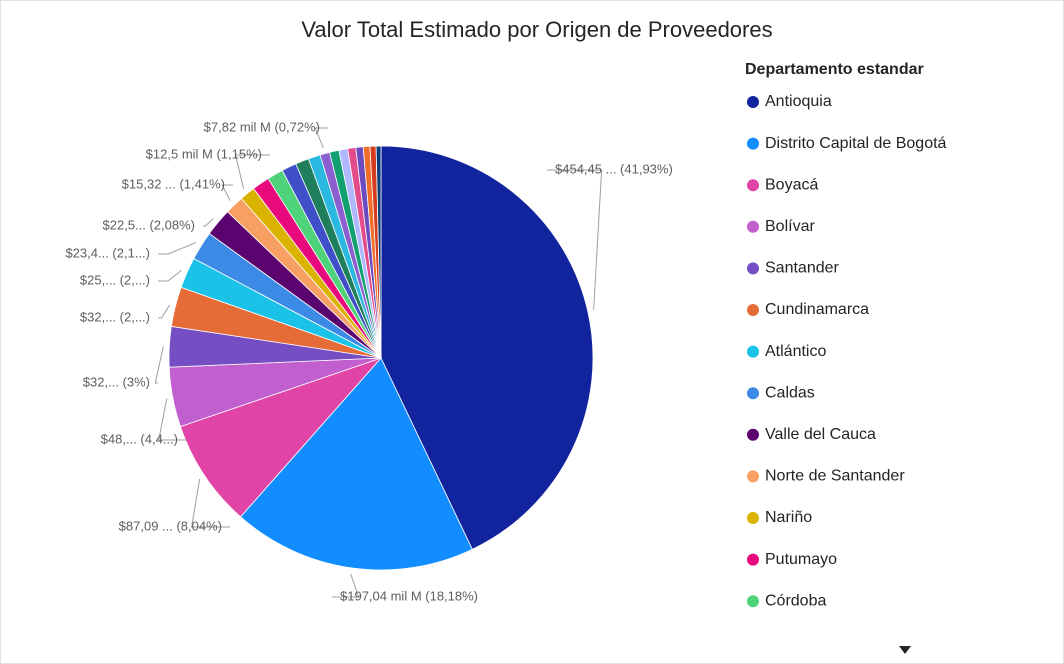 Image resolution: width=1064 pixels, height=664 pixels. Describe the element at coordinates (170, 525) in the screenshot. I see `data-label: $87,09 ... (8,04%)` at that location.